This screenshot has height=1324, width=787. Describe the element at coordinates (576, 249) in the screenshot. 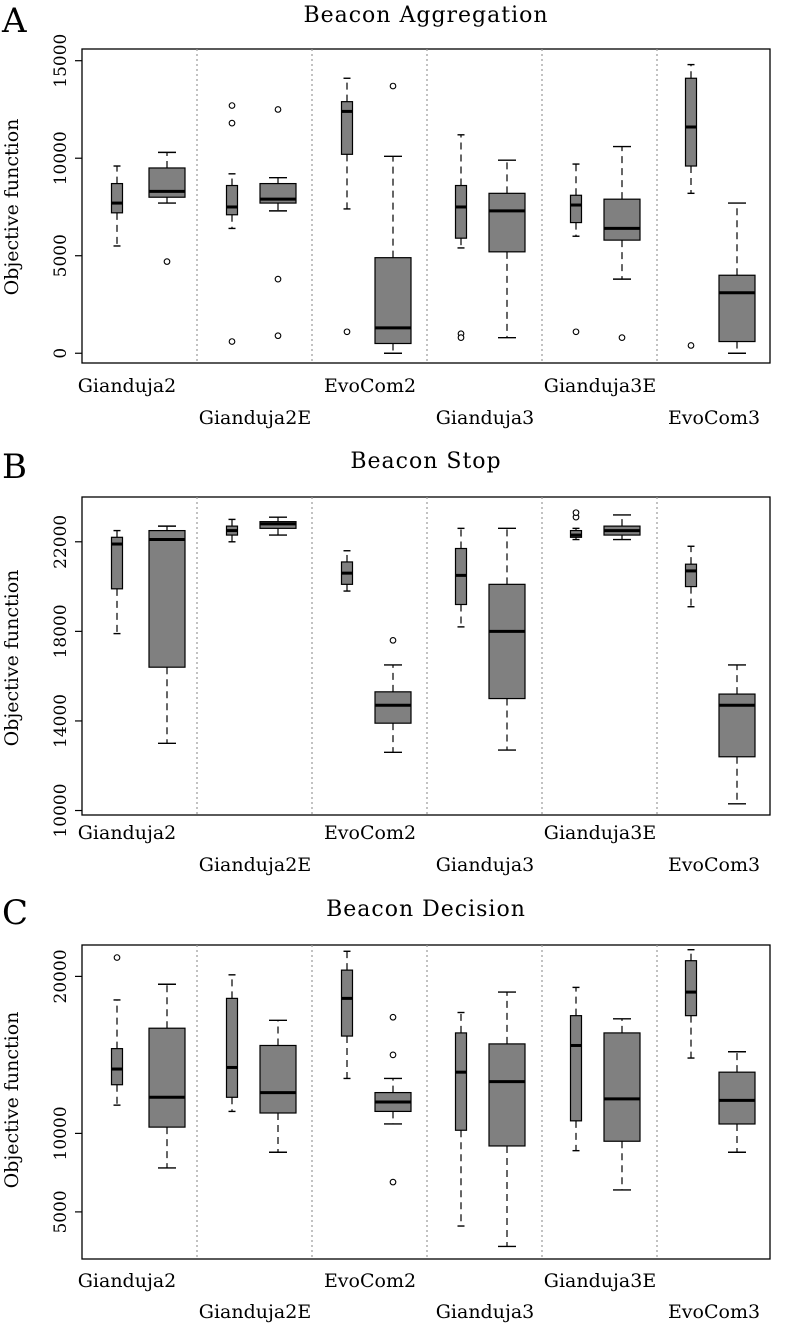

I see `panel-a-box-9-gianduja3e` at that location.